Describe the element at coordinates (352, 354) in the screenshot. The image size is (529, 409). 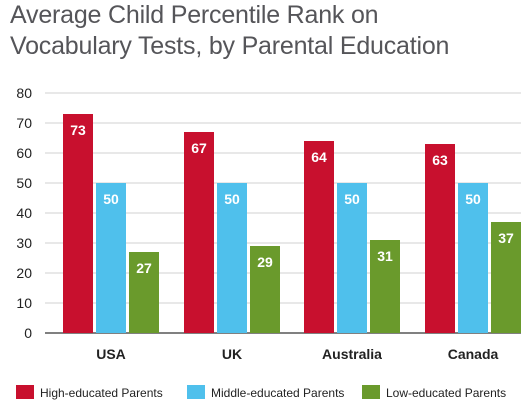
I see `x-category-label: Australia` at that location.